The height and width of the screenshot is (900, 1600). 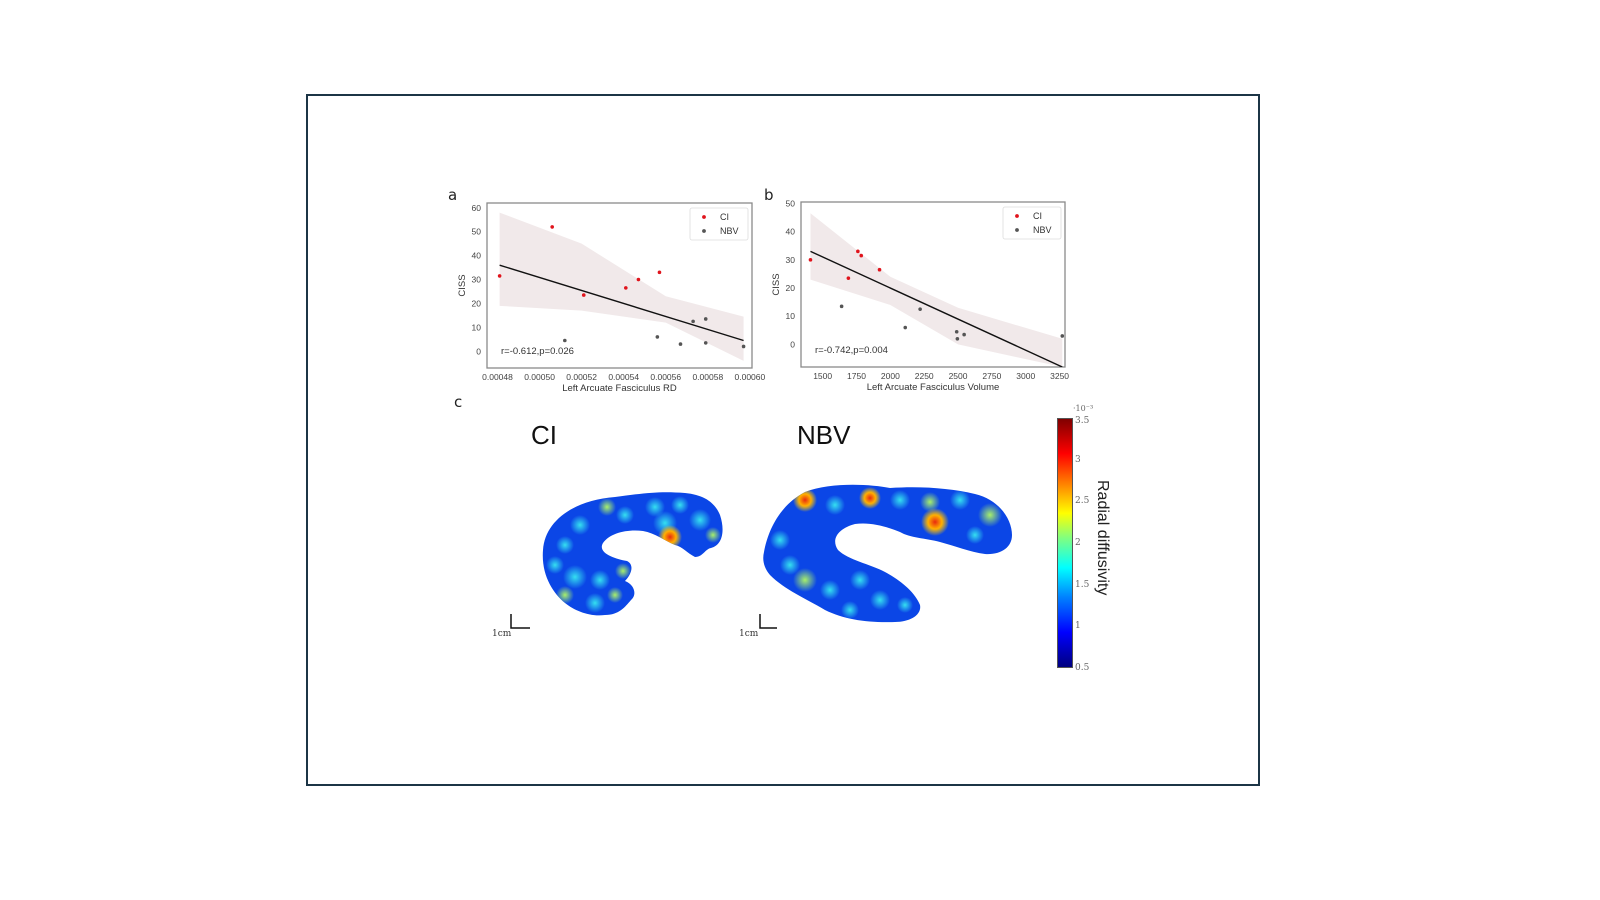 I want to click on scale-bar-nbv, so click(x=768, y=621).